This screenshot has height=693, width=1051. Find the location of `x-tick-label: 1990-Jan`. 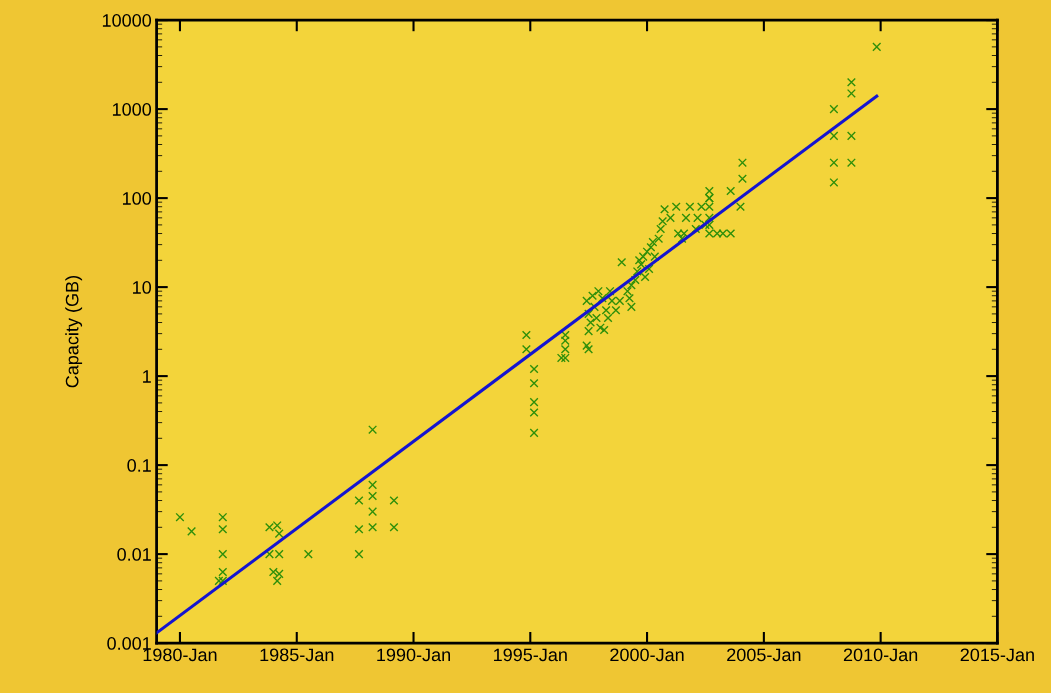

x-tick-label: 1990-Jan is located at coordinates (413, 655).